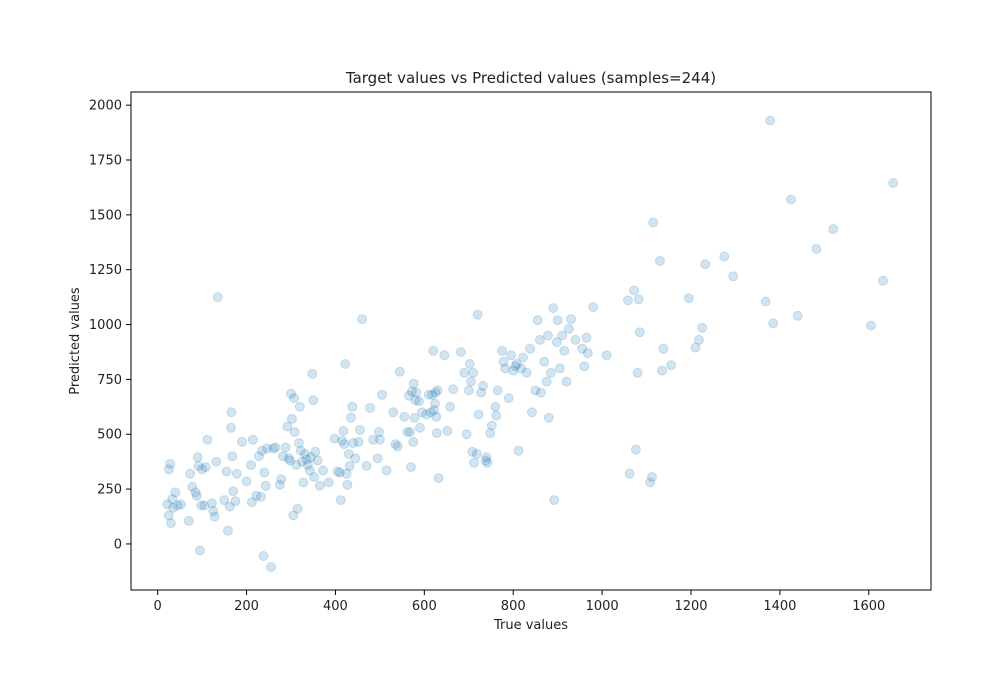  Describe the element at coordinates (602, 606) in the screenshot. I see `x-tick-label: 1000` at that location.